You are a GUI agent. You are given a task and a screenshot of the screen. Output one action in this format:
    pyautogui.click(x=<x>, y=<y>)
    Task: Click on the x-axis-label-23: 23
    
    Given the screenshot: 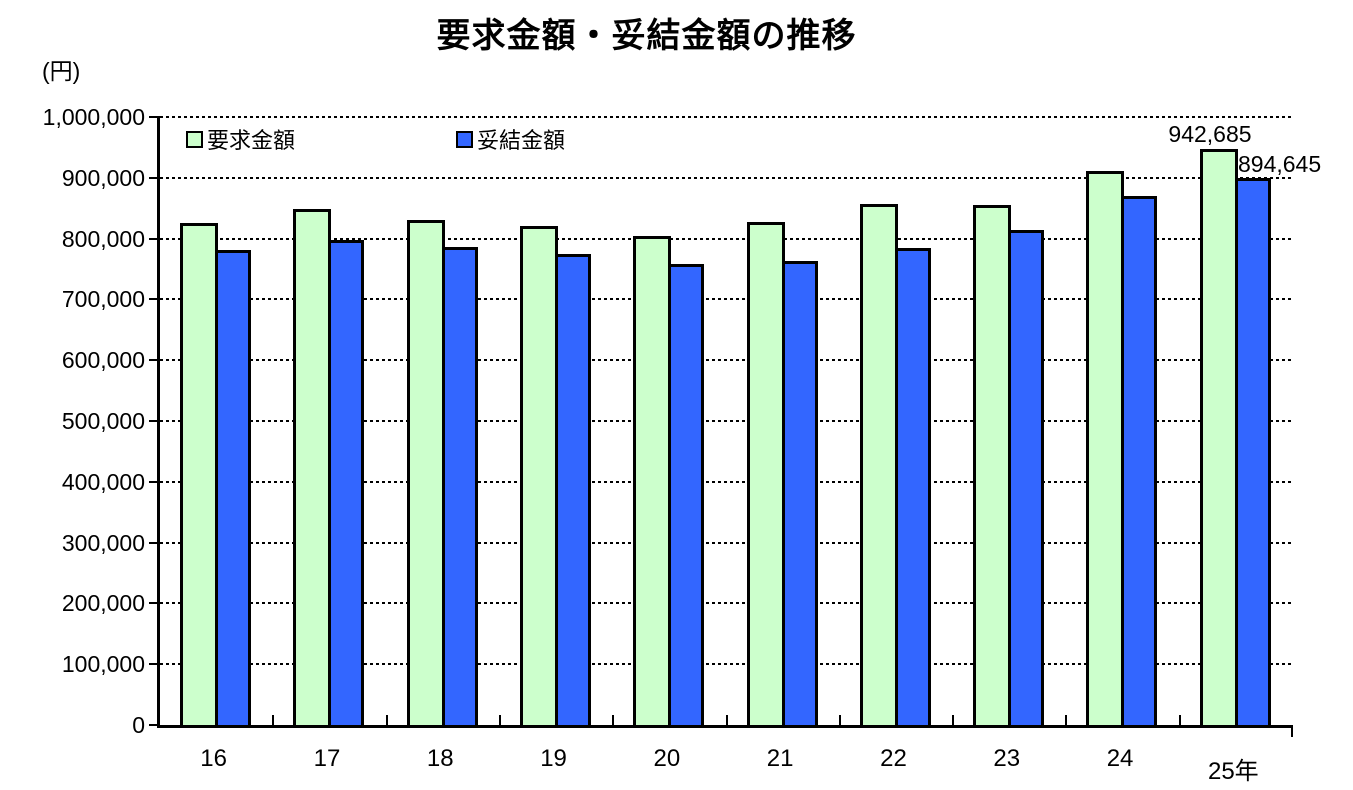 What is the action you would take?
    pyautogui.click(x=1007, y=758)
    